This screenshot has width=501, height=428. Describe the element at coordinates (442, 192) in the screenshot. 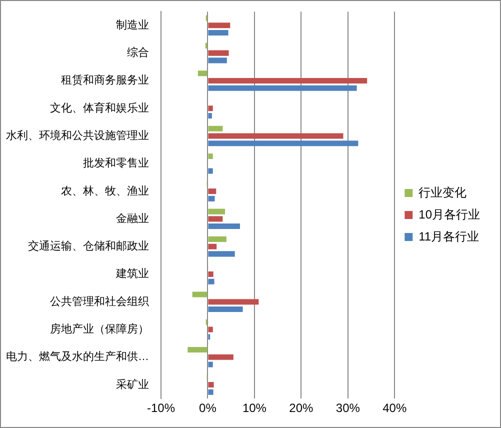

I see `legend-label: 行业变化` at that location.